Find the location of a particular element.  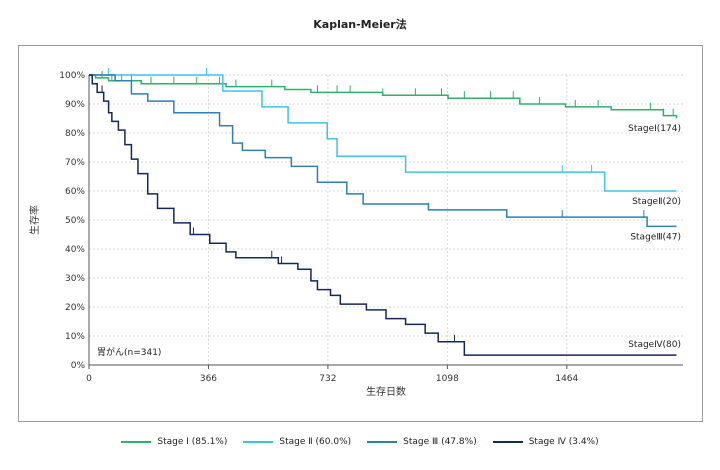

y-tick-label: 40% is located at coordinates (75, 250).